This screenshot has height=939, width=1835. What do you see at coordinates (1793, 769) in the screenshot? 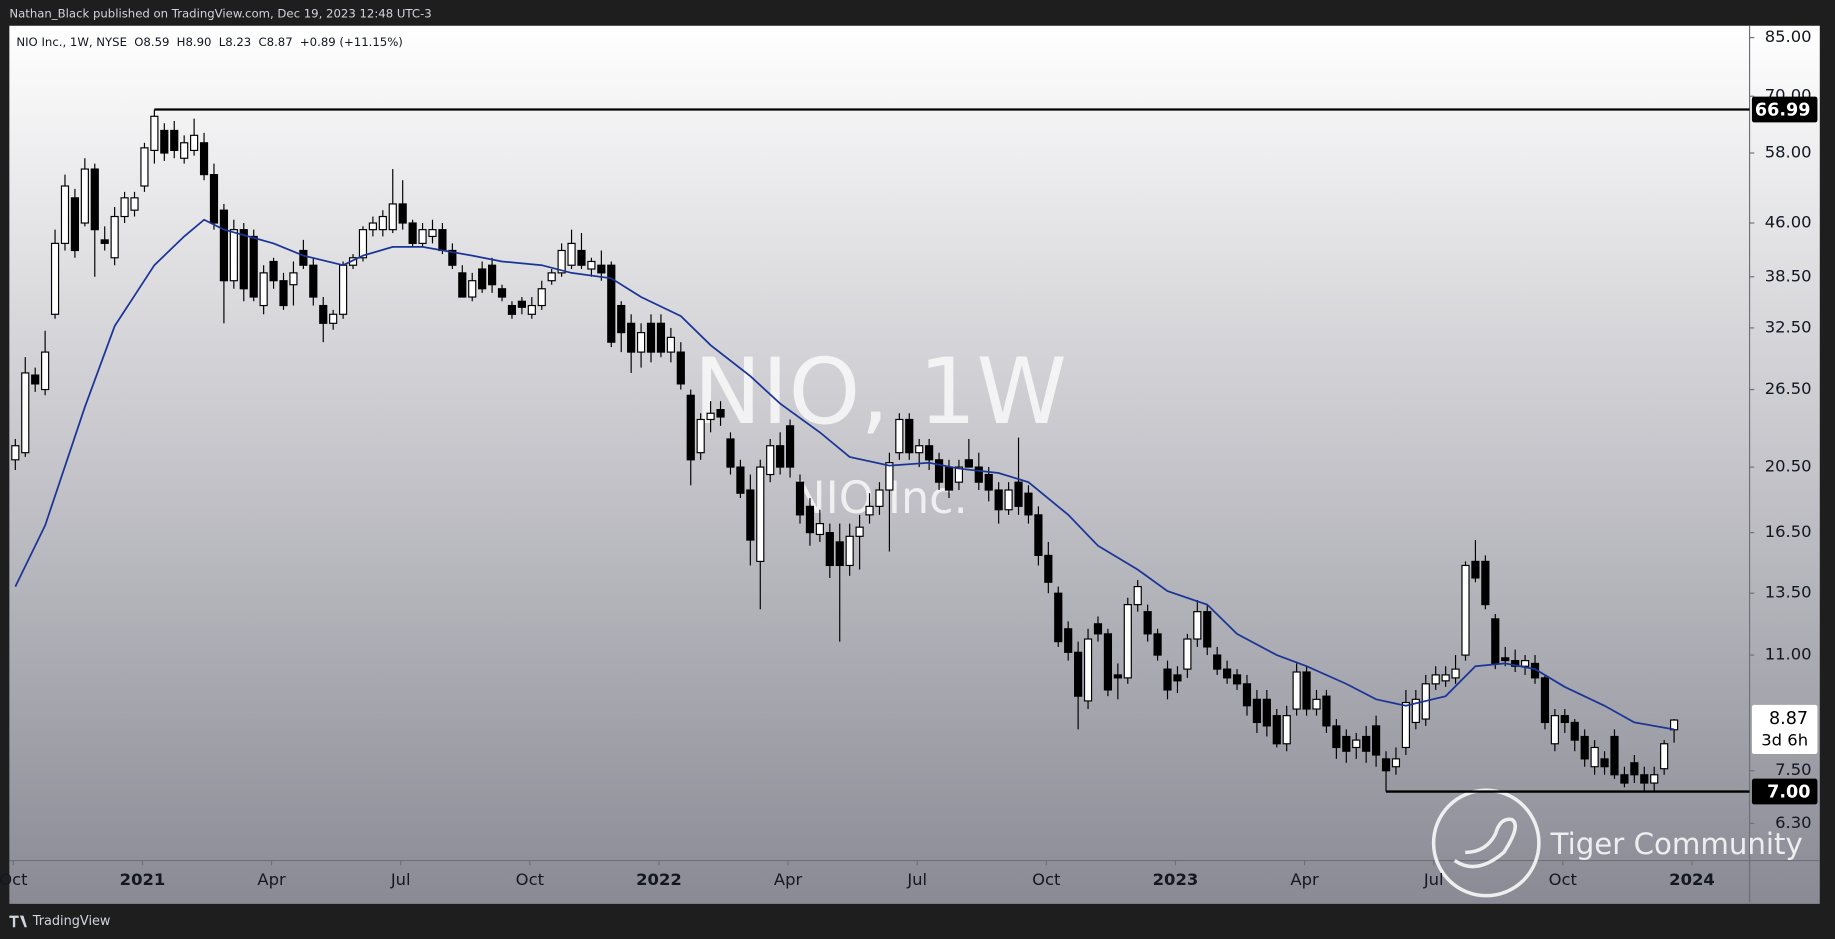
I see `y-tick-label: 7.50` at bounding box center [1793, 769].